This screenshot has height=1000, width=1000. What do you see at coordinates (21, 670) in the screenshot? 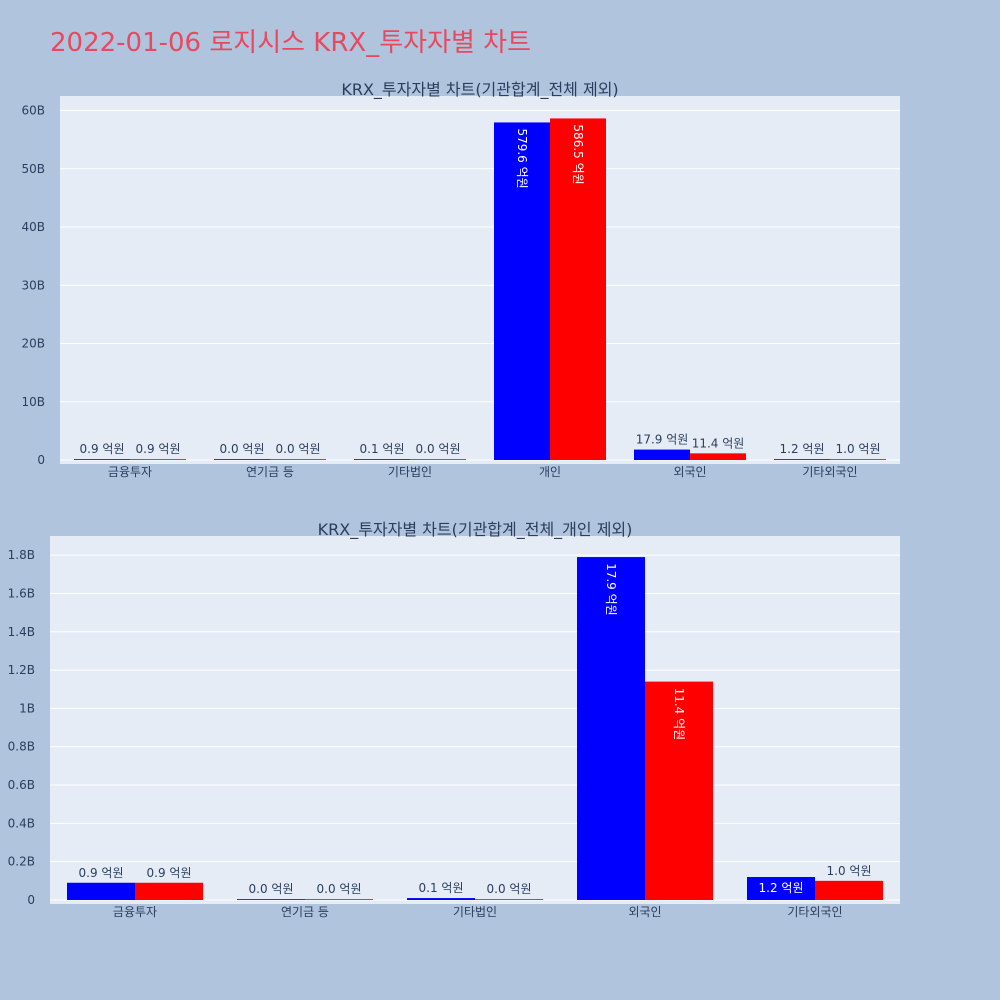
I see `y-tick-label: 1.2B` at bounding box center [21, 670].